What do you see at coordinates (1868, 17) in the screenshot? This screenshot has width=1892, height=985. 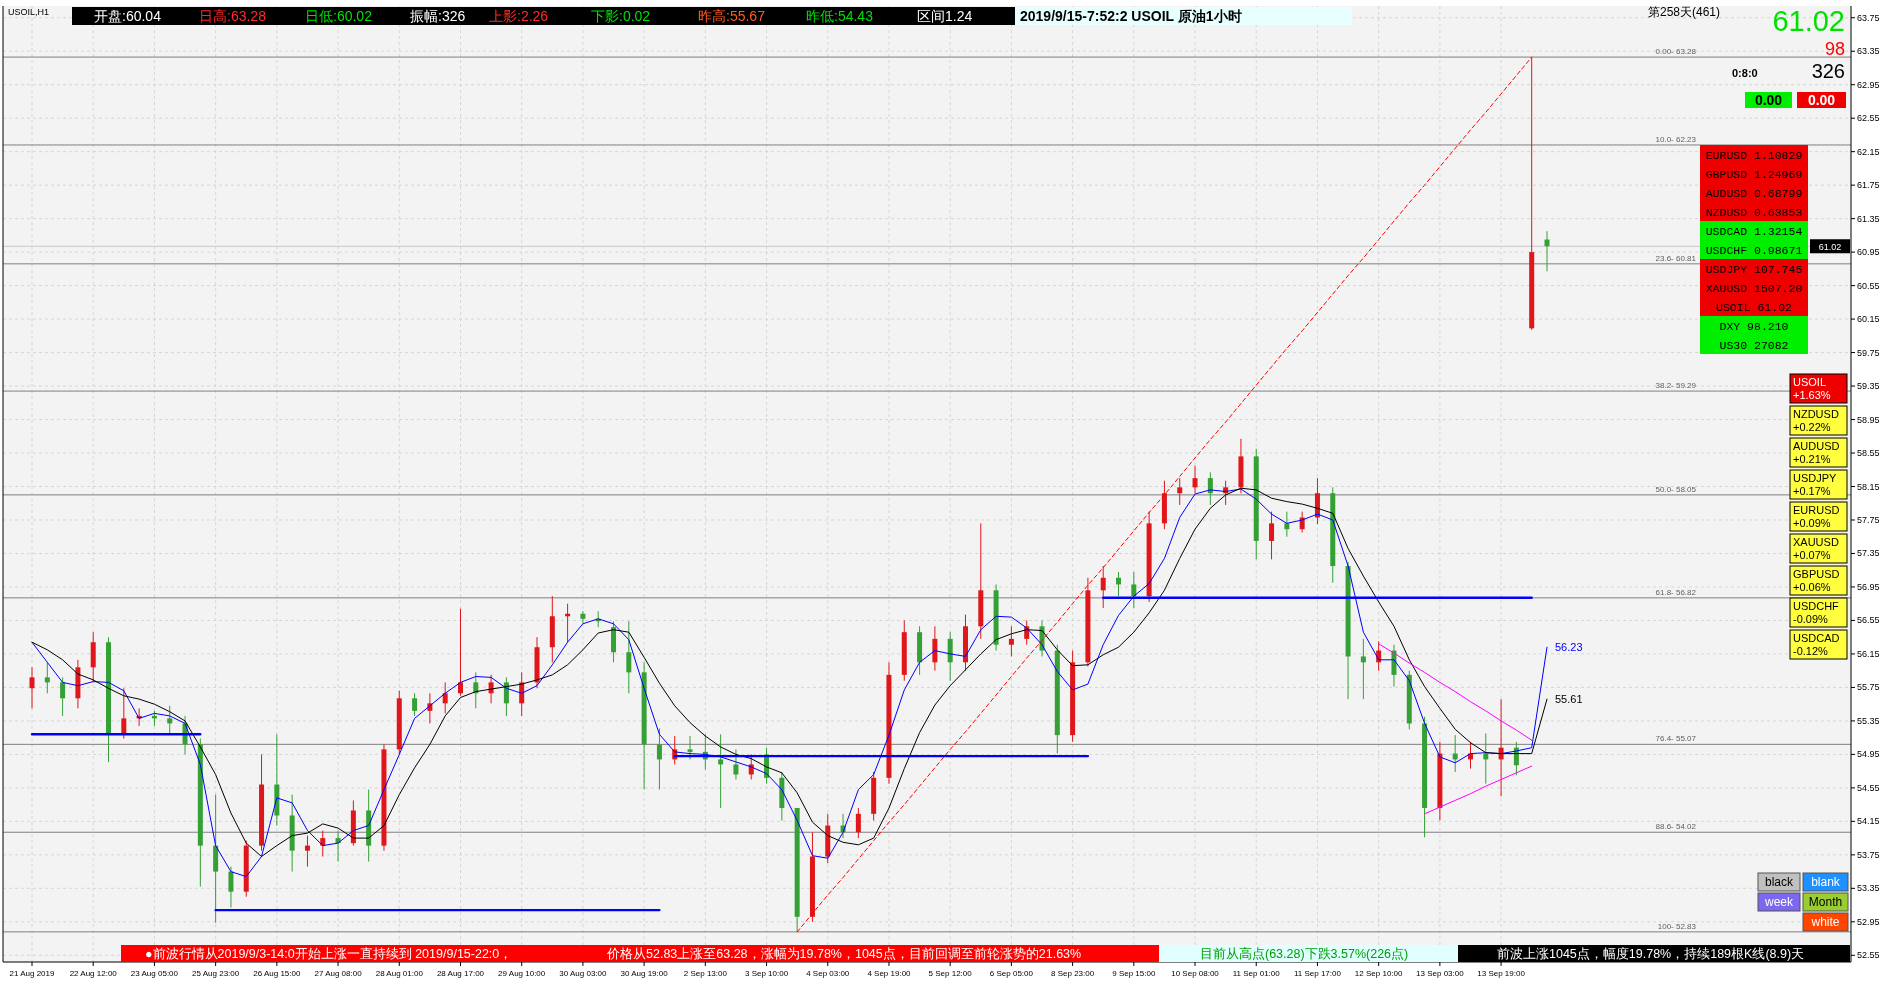 I see `y-tick-label: 63.75` at bounding box center [1868, 17].